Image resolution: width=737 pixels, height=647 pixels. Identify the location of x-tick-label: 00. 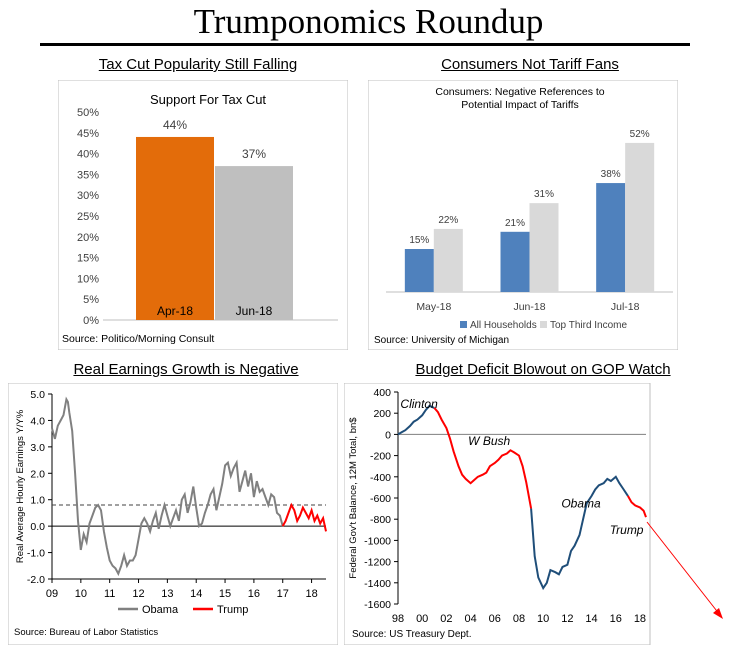
(422, 619).